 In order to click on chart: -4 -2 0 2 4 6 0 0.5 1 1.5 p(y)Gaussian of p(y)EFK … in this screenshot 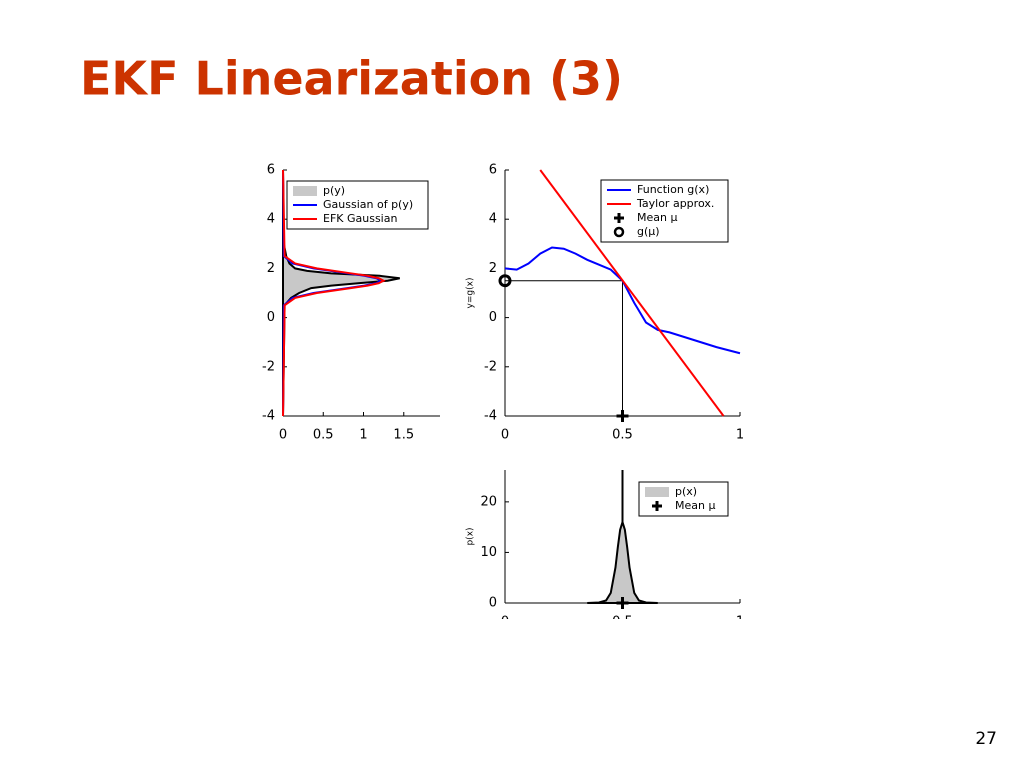, I will do `click(351, 303)`.